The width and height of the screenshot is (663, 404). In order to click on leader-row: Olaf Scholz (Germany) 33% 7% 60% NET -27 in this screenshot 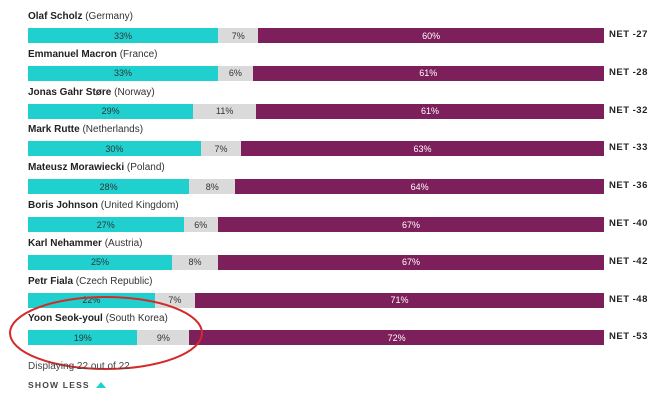, I will do `click(331, 30)`.